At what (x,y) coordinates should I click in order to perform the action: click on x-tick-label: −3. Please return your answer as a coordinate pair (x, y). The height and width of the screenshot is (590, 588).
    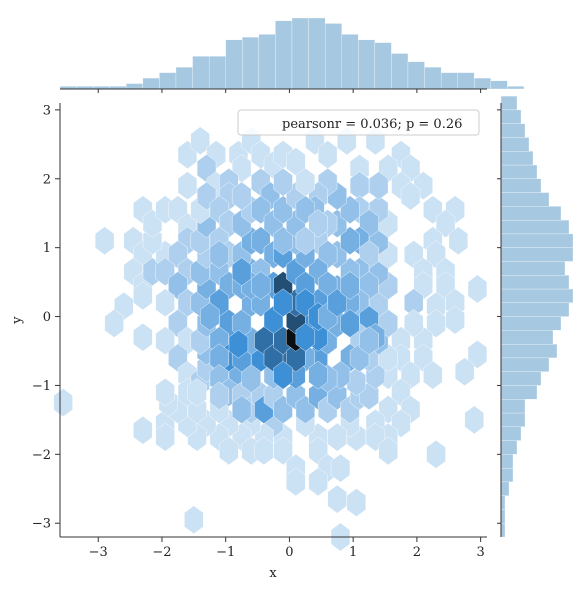
    Looking at the image, I should click on (98, 552).